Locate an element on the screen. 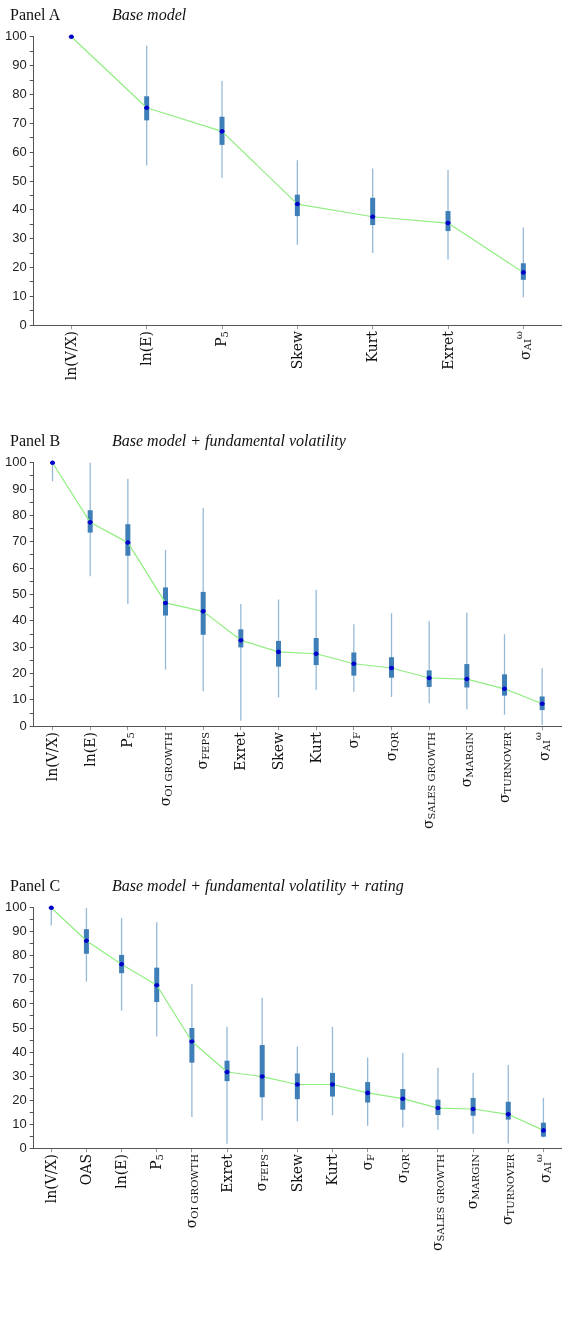 The height and width of the screenshot is (1325, 569). x-tick-label: OAS is located at coordinates (86, 1170).